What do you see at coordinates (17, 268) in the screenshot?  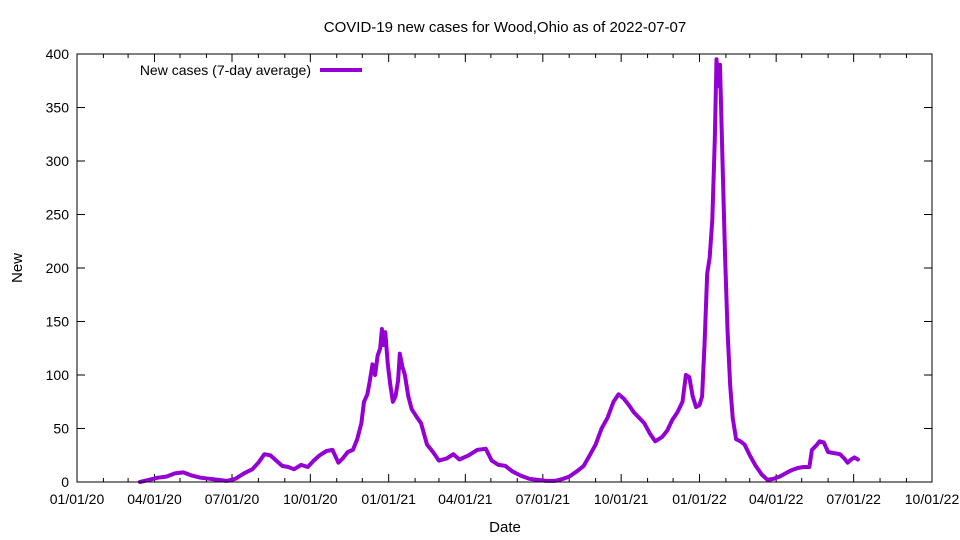 I see `y-axis-label: New` at bounding box center [17, 268].